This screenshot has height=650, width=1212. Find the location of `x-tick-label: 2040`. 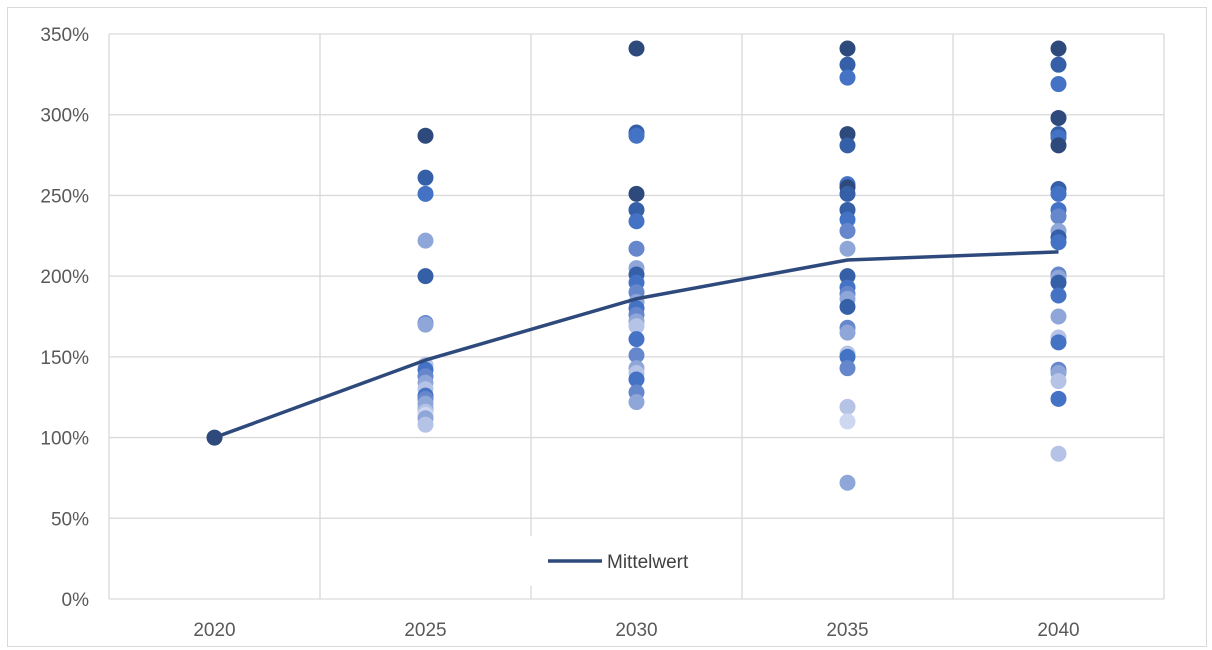

x-tick-label: 2040 is located at coordinates (1058, 630).